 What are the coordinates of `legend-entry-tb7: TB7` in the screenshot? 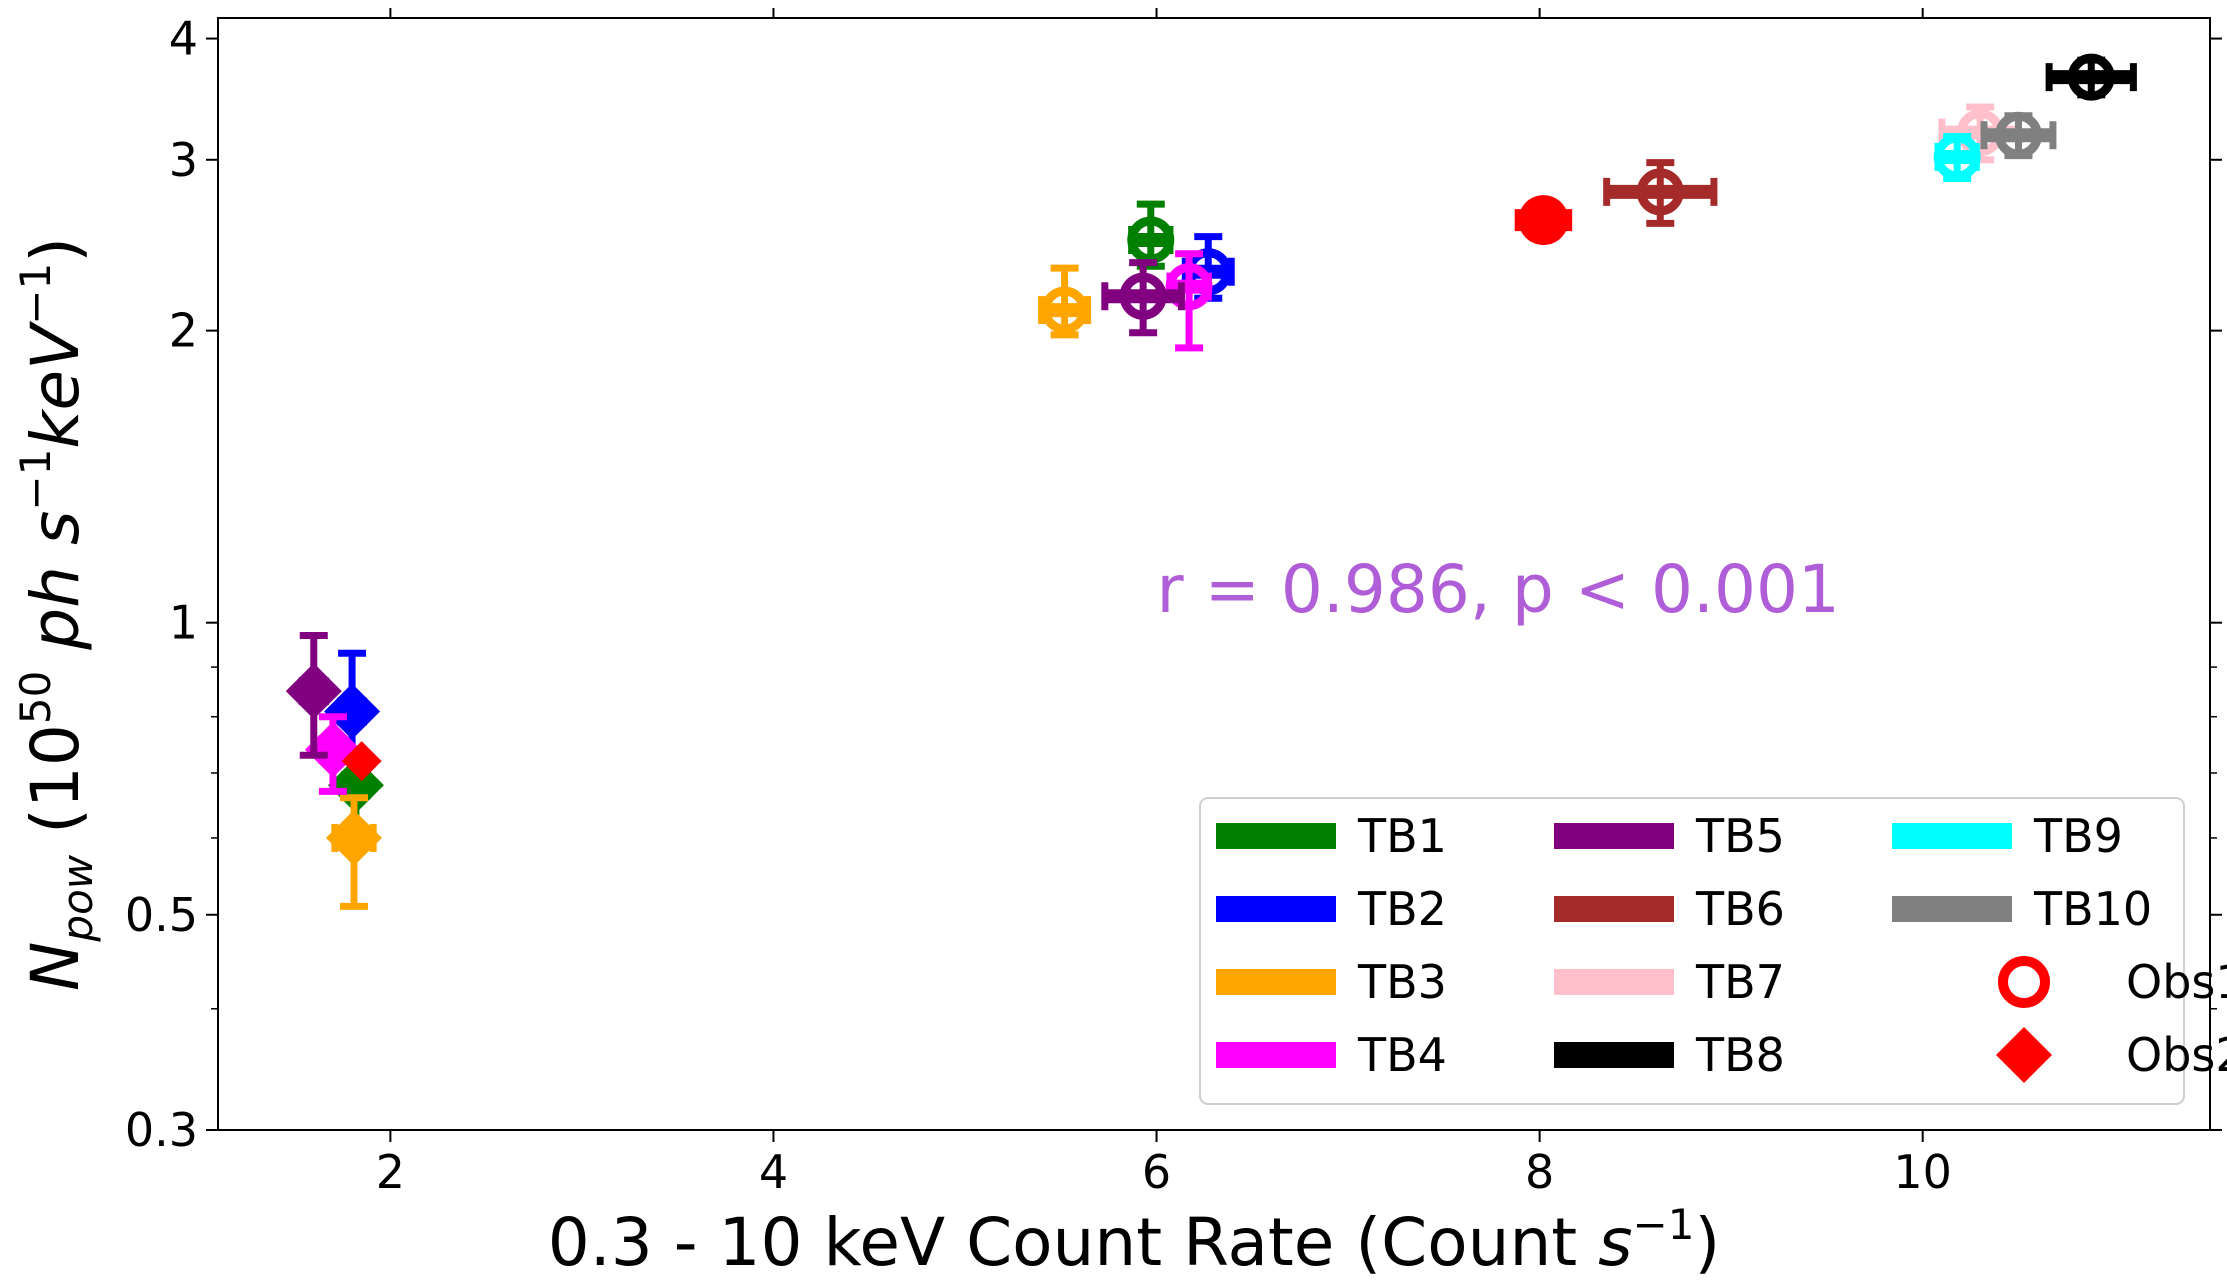 It's located at (1669, 982).